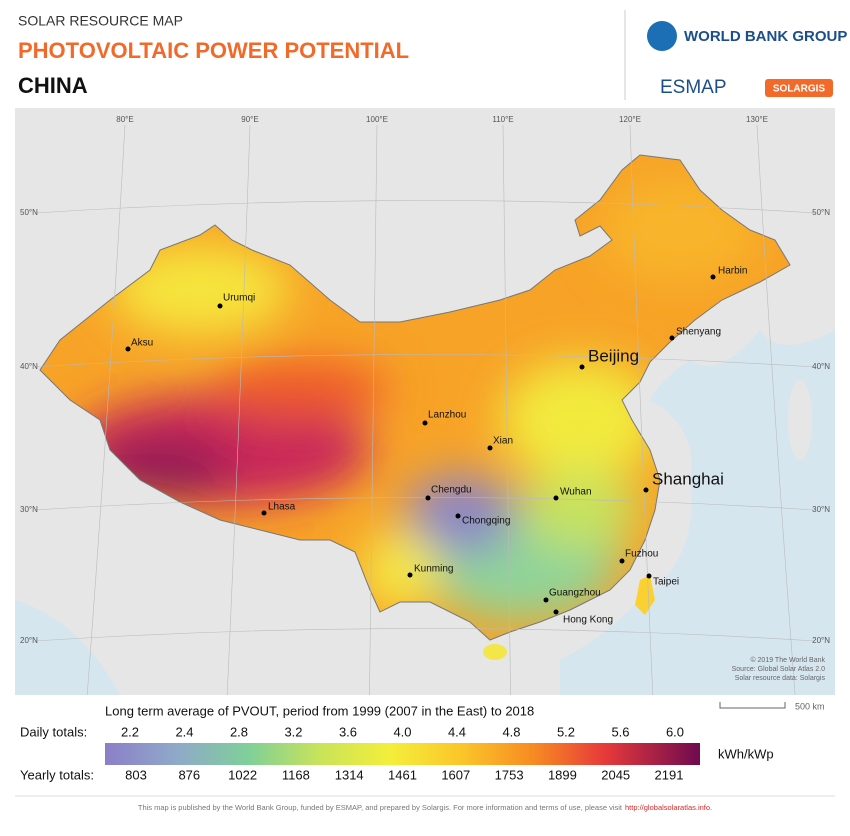 Image resolution: width=850 pixels, height=836 pixels. Describe the element at coordinates (503, 441) in the screenshot. I see `city-label: Xian` at that location.